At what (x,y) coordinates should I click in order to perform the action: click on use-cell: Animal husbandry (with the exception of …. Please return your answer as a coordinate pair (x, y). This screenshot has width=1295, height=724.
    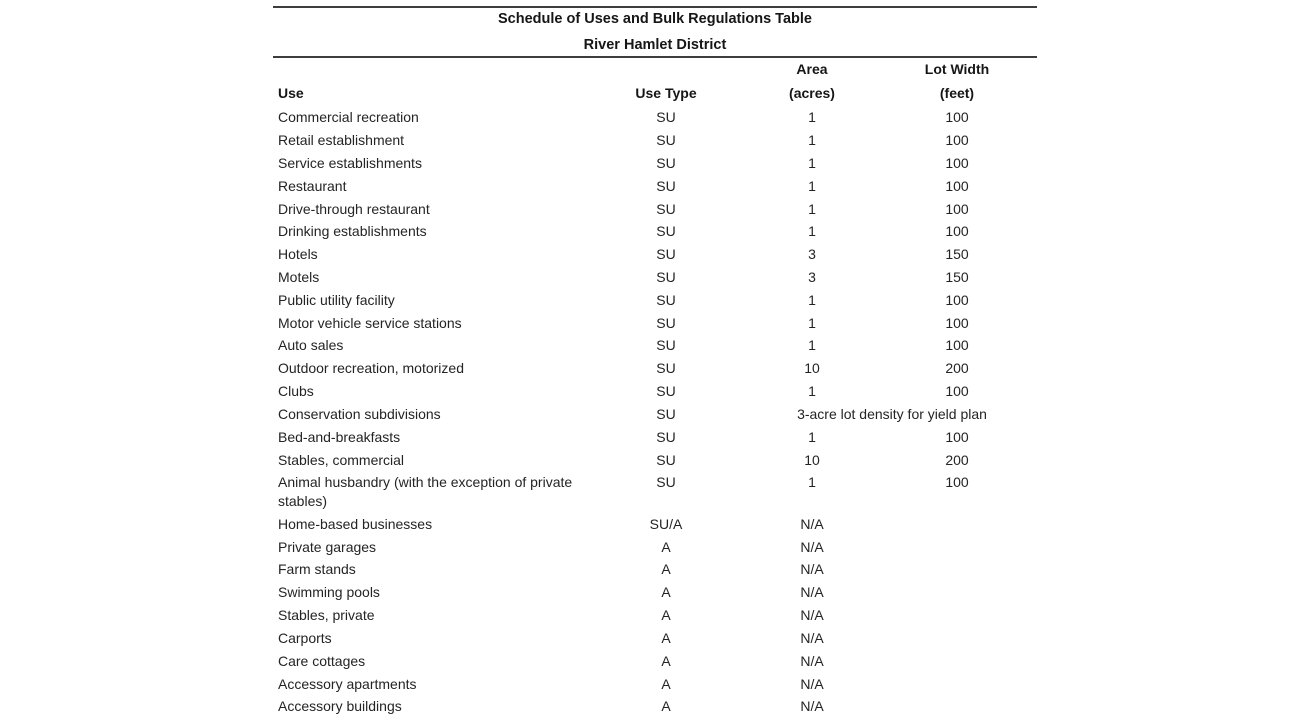
    Looking at the image, I should click on (425, 491).